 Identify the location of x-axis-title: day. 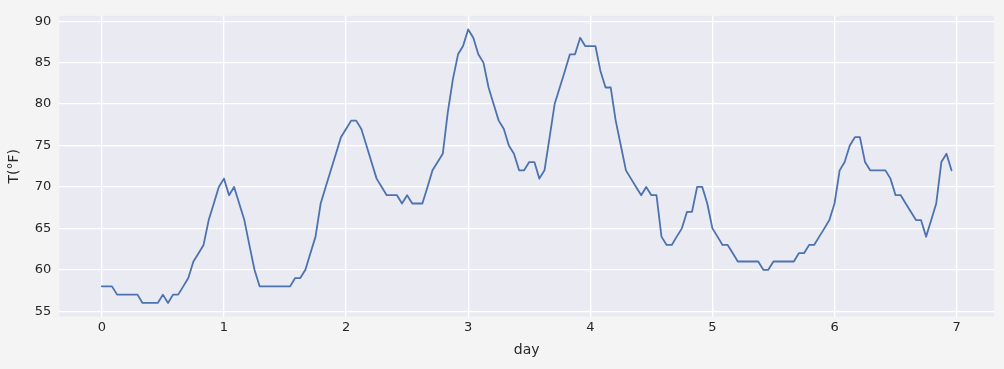
(526, 349).